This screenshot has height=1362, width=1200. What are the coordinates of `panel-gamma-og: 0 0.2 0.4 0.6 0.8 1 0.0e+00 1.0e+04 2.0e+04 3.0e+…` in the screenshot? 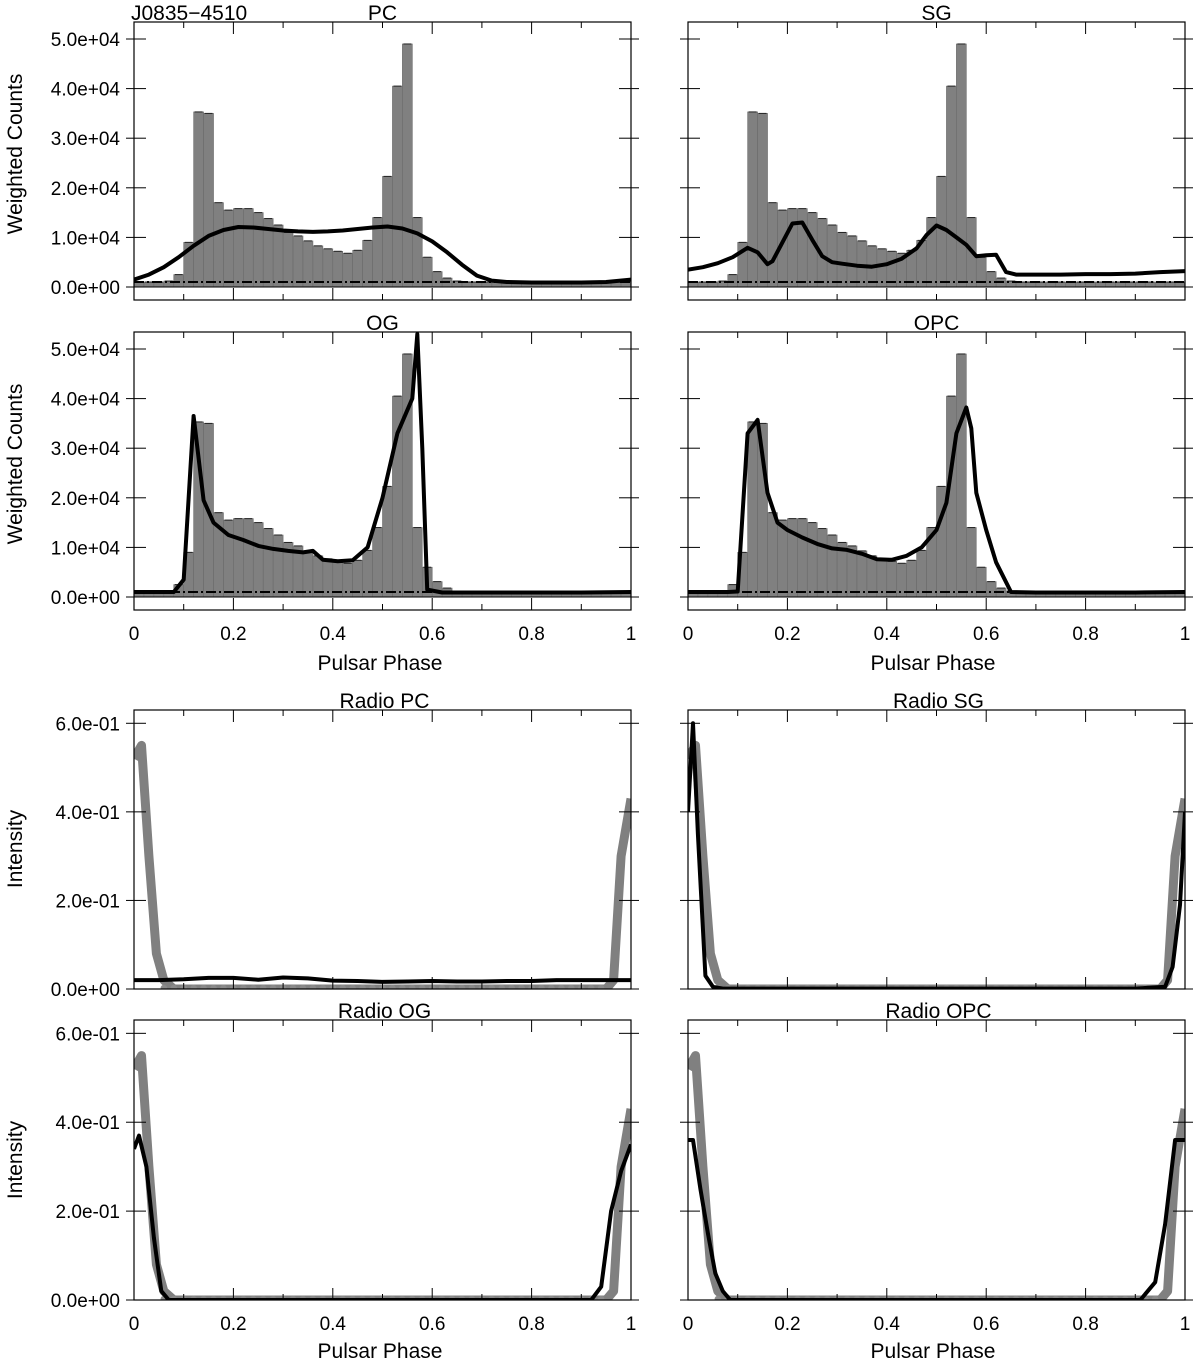 It's located at (345, 478).